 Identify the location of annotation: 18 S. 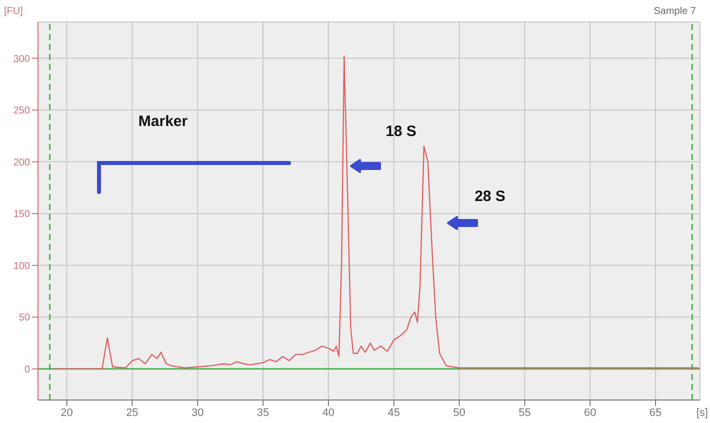
(401, 131).